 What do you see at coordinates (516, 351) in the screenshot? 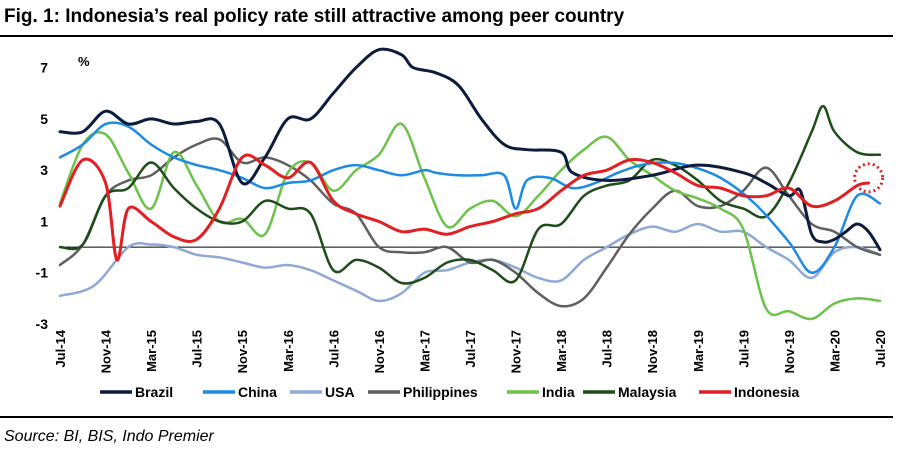
I see `x-tick-label: Nov-17` at bounding box center [516, 351].